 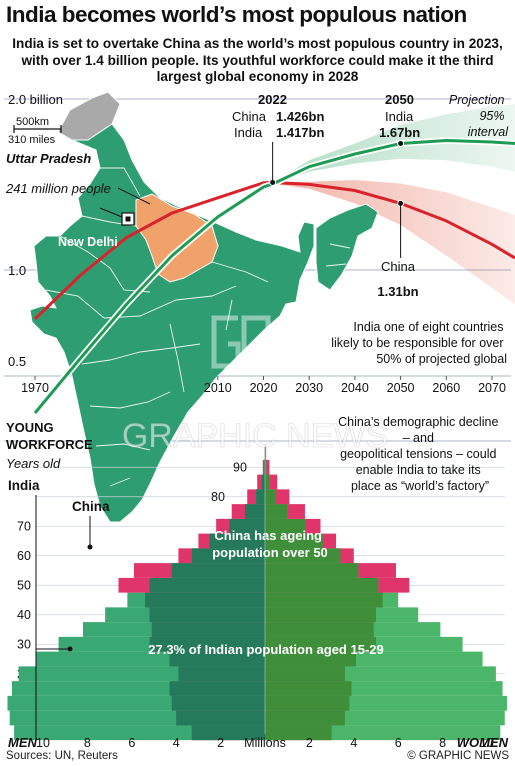 What do you see at coordinates (91, 506) in the screenshot?
I see `pyramid-china-label: China` at bounding box center [91, 506].